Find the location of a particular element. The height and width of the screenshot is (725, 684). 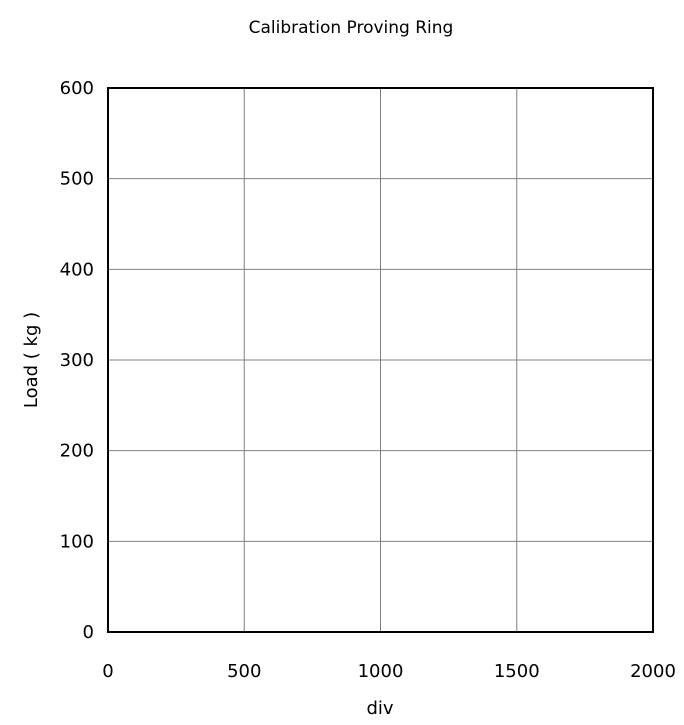

y-tick-label: 300 is located at coordinates (77, 360).